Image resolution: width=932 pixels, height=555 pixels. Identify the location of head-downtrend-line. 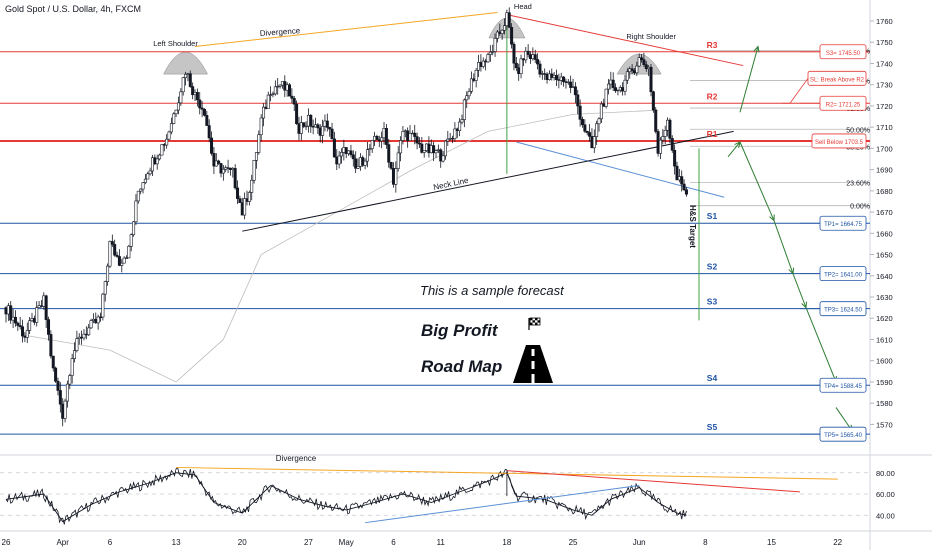
(625, 40).